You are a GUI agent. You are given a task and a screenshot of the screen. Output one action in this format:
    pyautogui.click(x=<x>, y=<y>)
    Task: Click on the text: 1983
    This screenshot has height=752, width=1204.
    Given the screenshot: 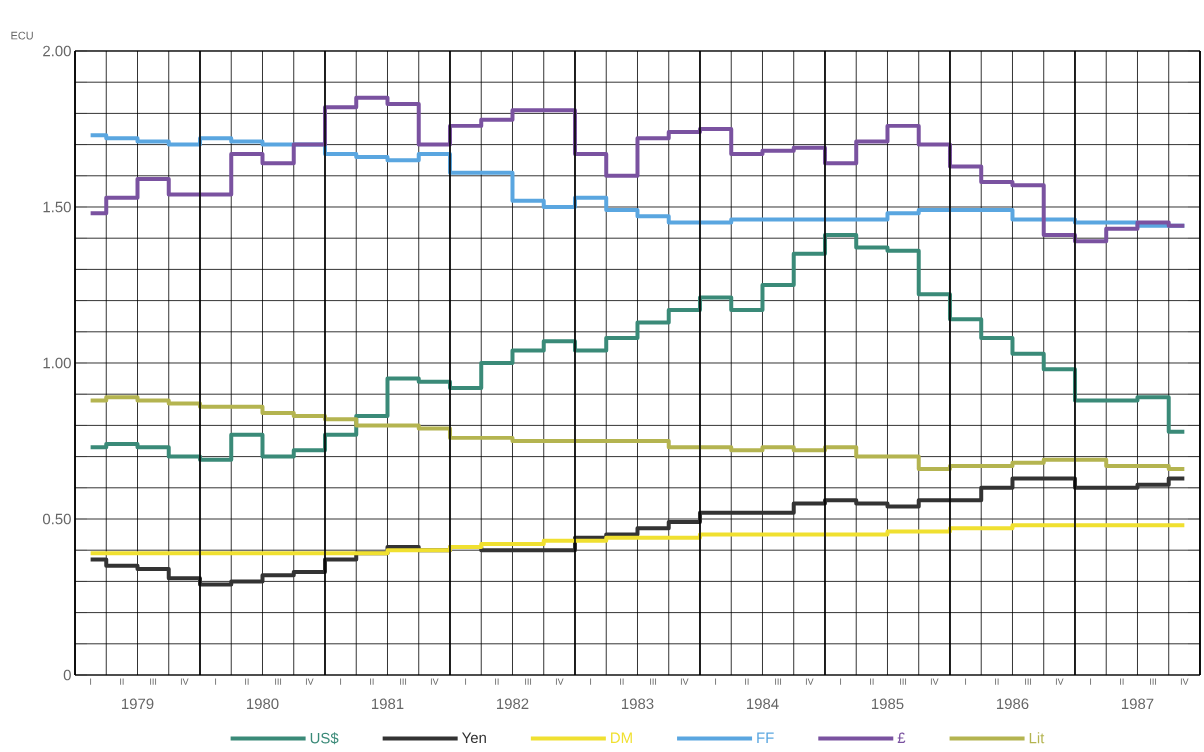 What is the action you would take?
    pyautogui.click(x=638, y=704)
    